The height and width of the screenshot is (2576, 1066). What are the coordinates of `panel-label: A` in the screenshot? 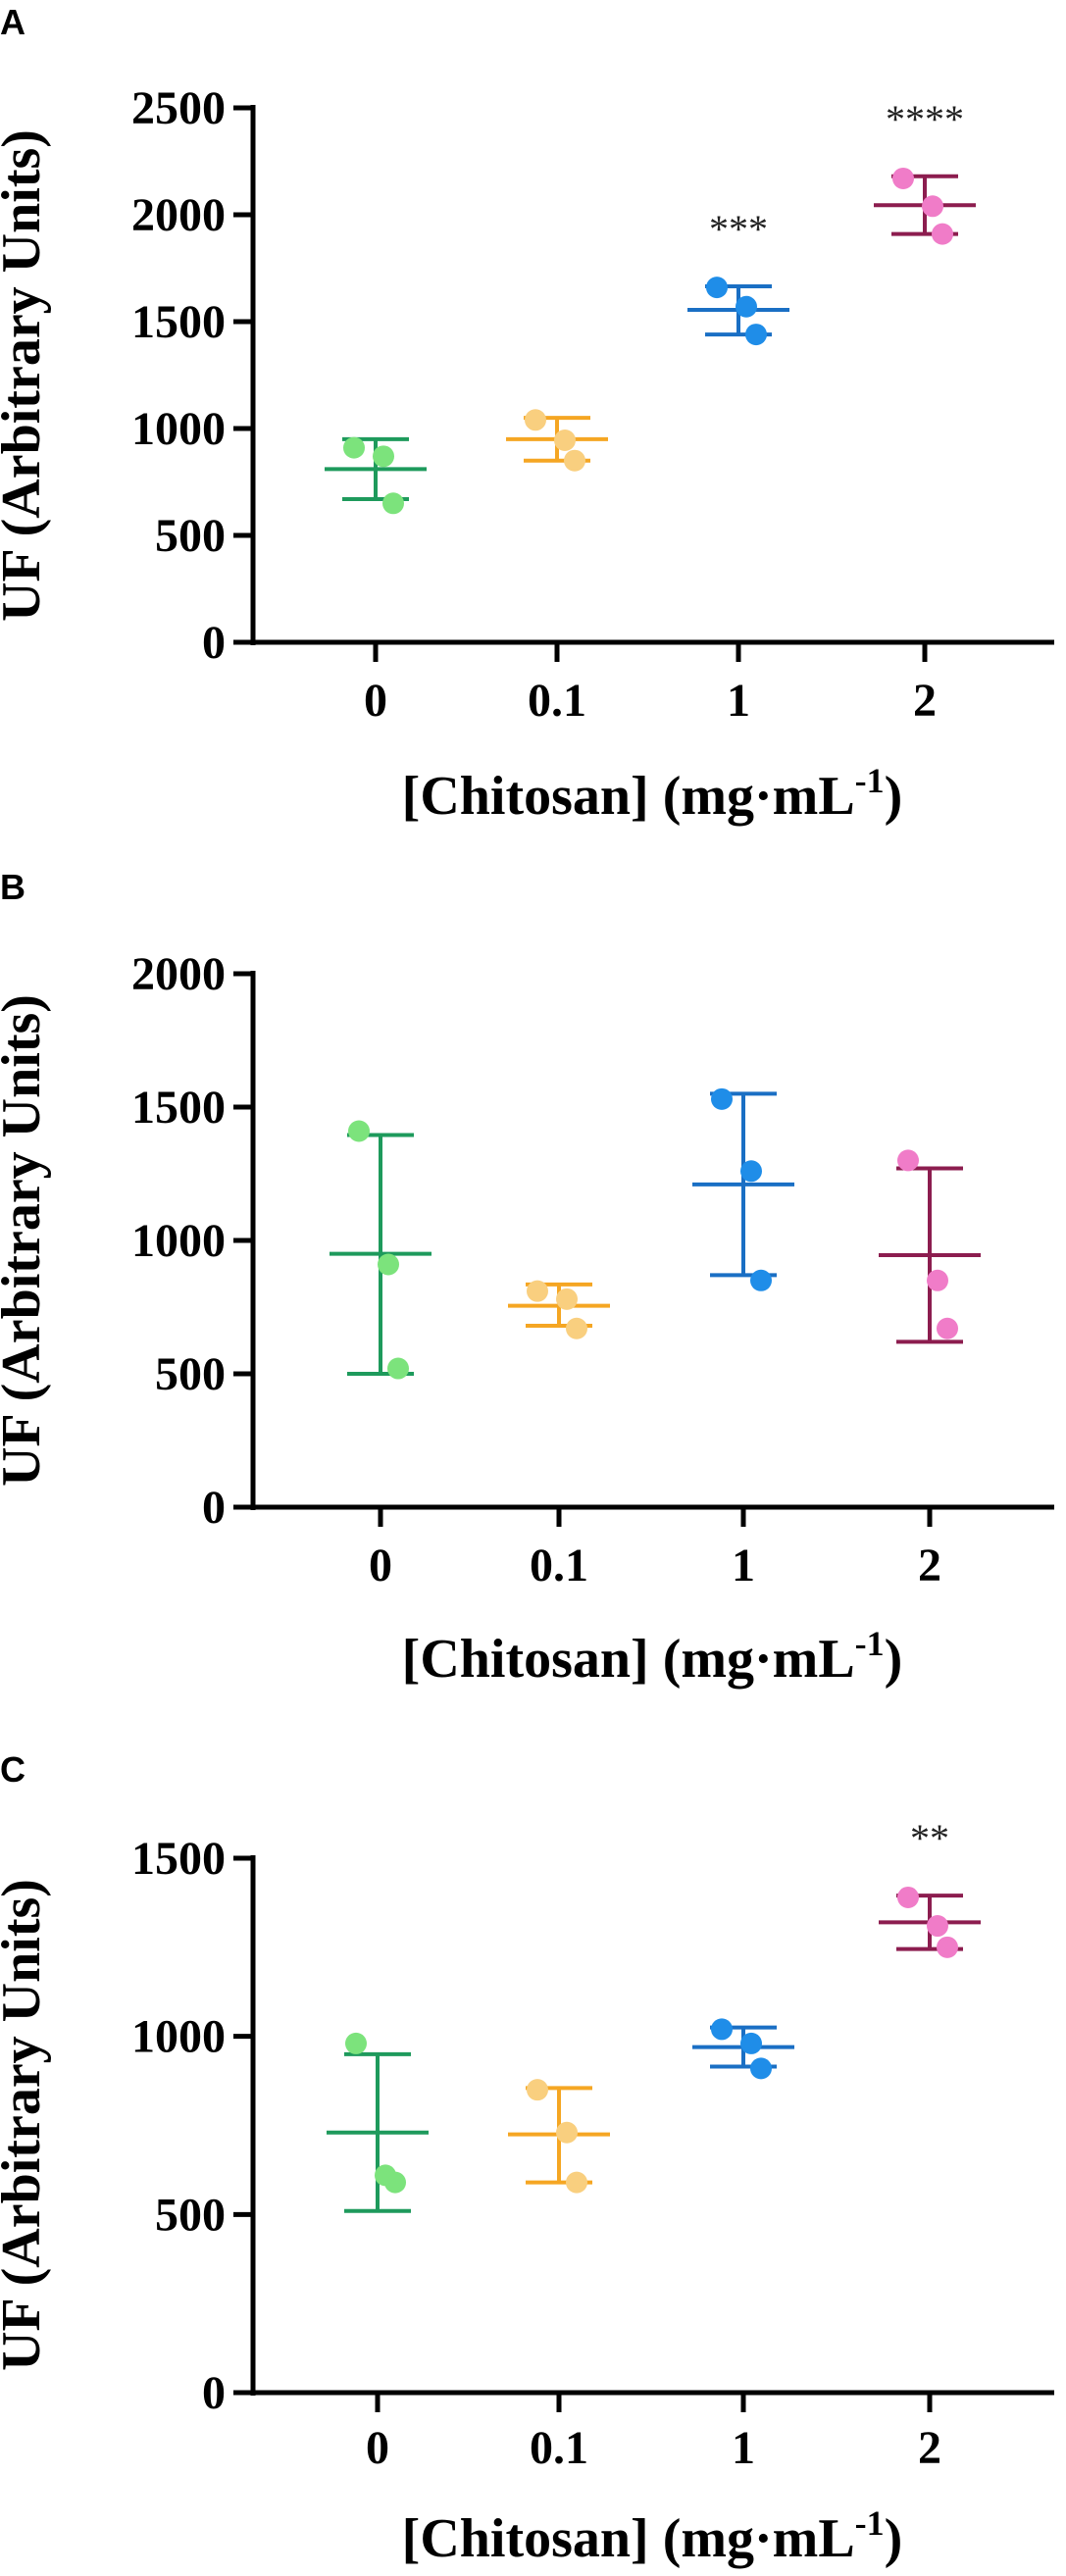 It's located at (12, 22).